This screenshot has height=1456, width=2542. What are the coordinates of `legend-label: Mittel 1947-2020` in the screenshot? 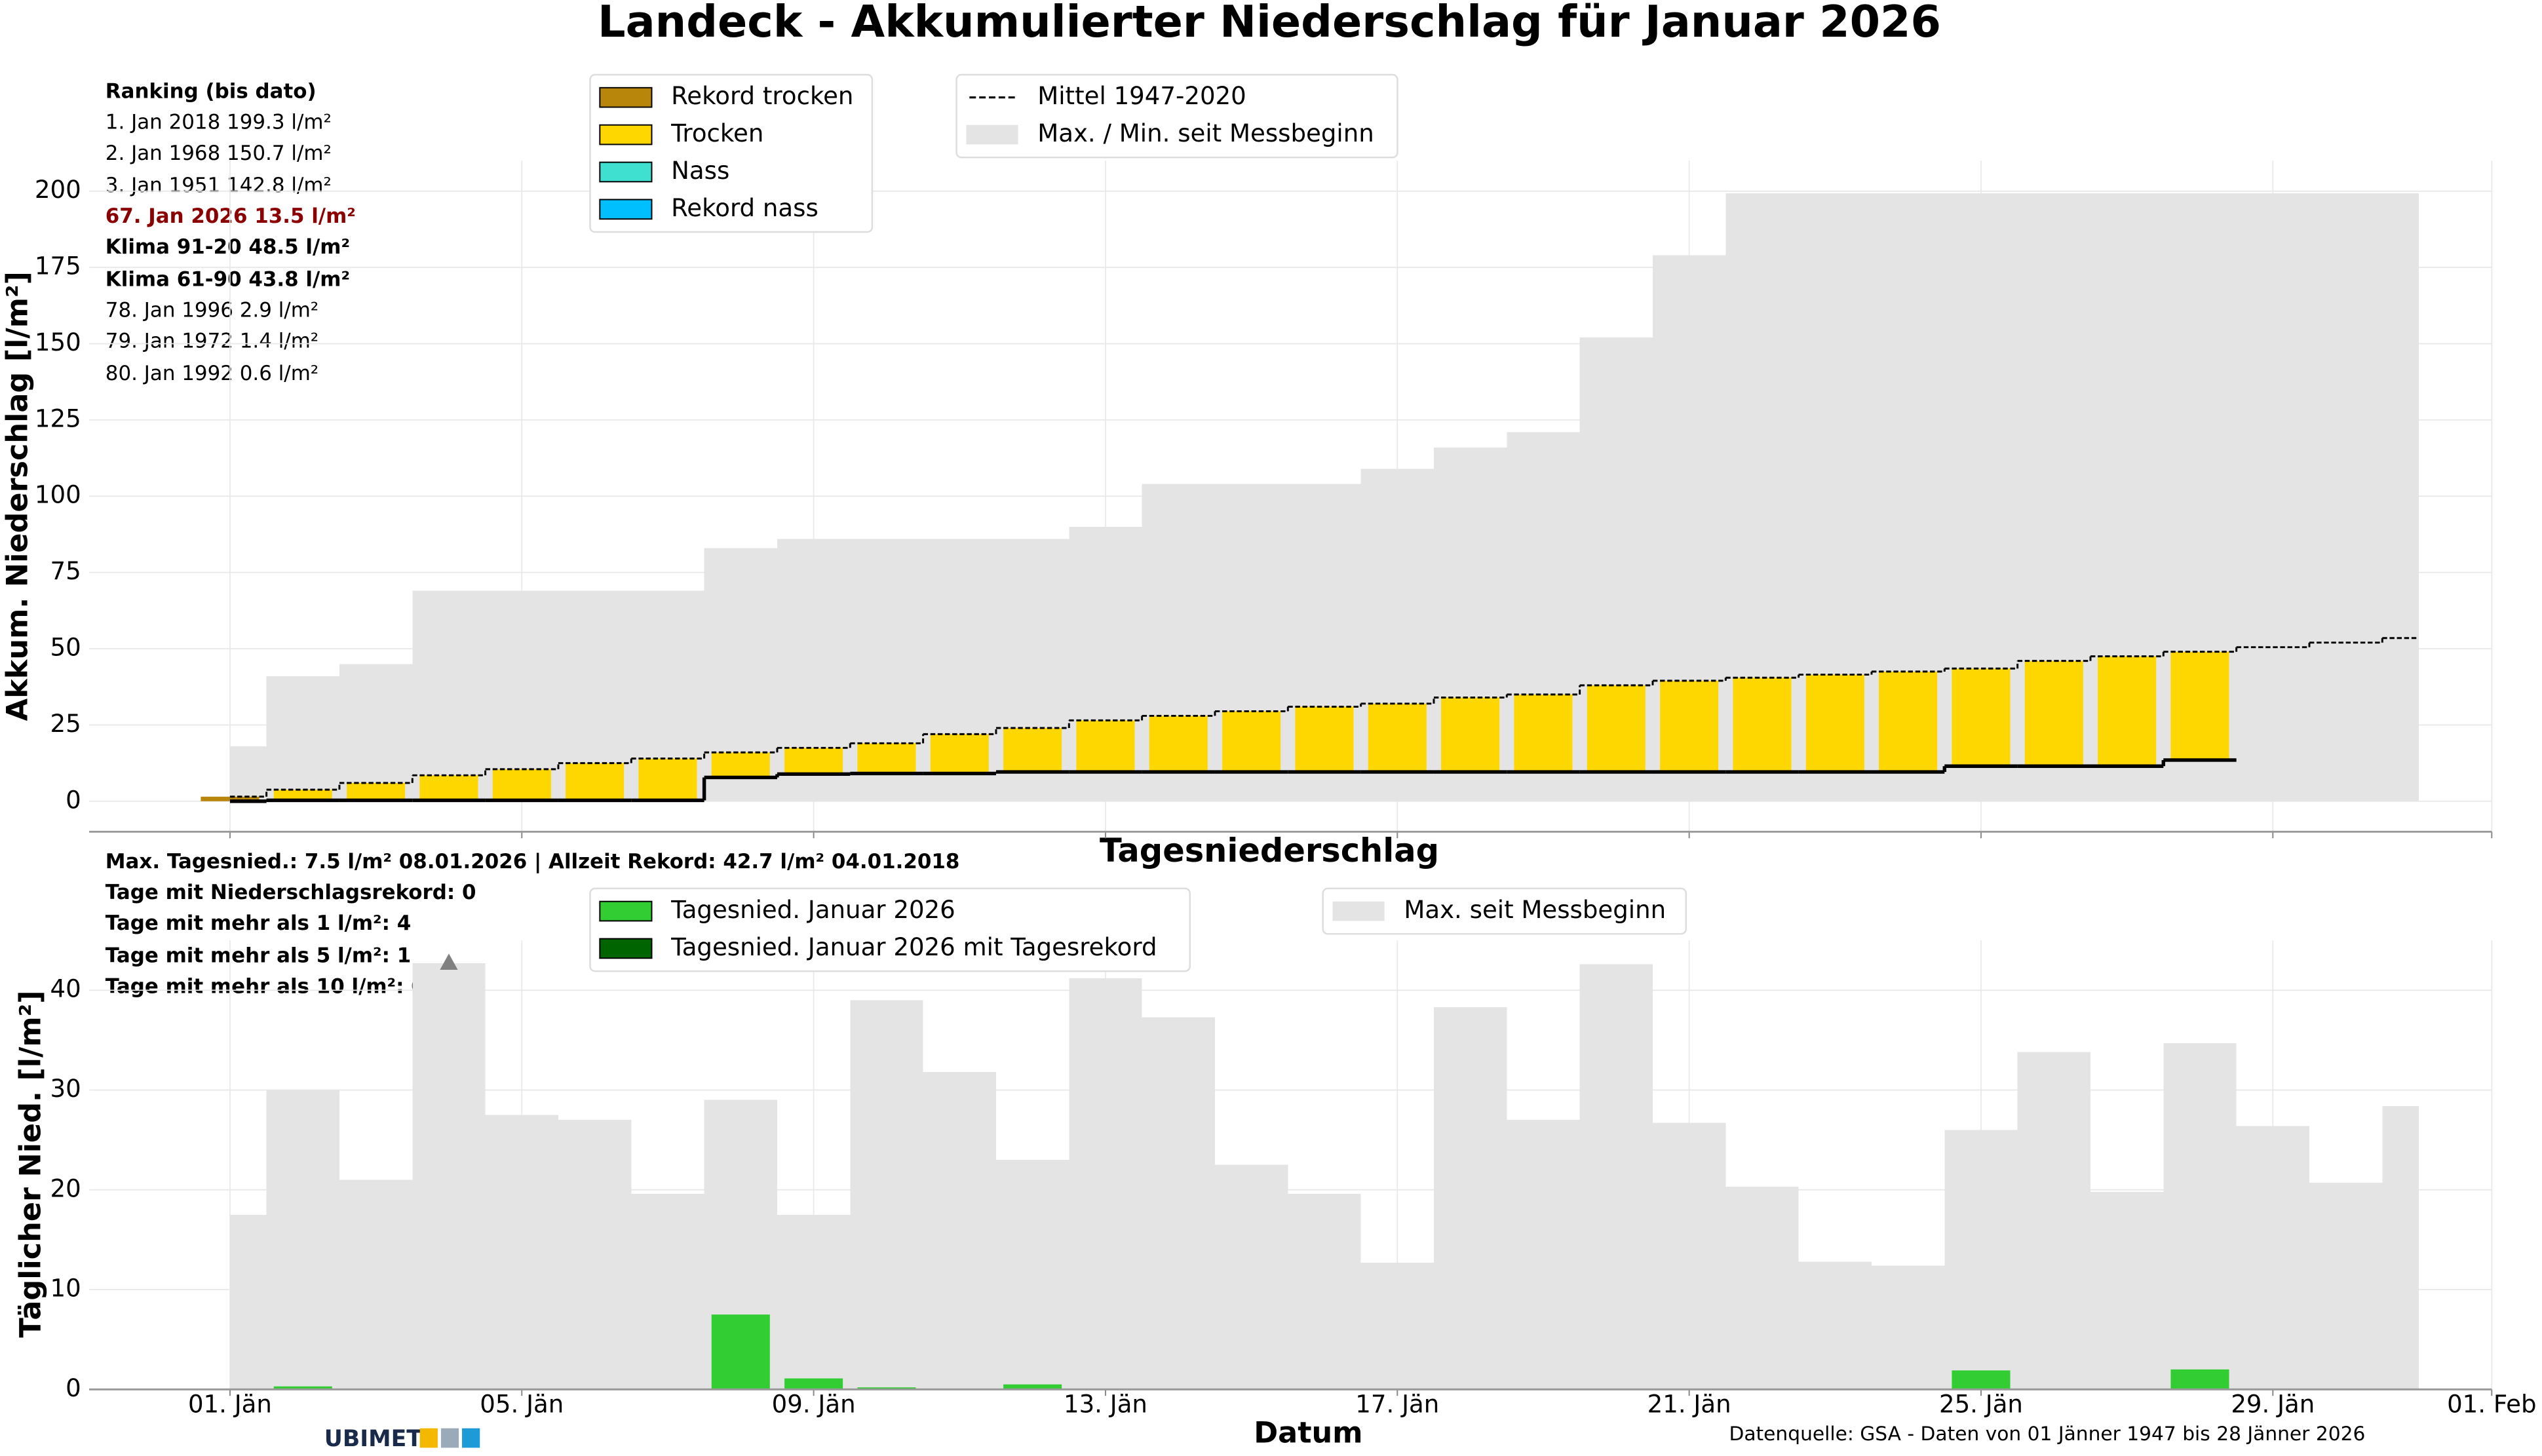 It's located at (1141, 96).